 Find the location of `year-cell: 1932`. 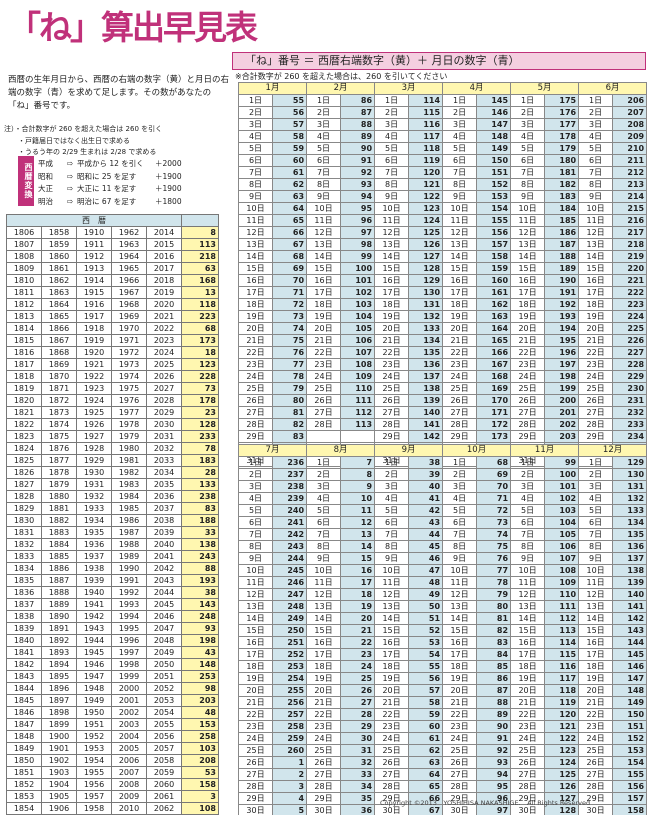

year-cell: 1932 is located at coordinates (94, 496).